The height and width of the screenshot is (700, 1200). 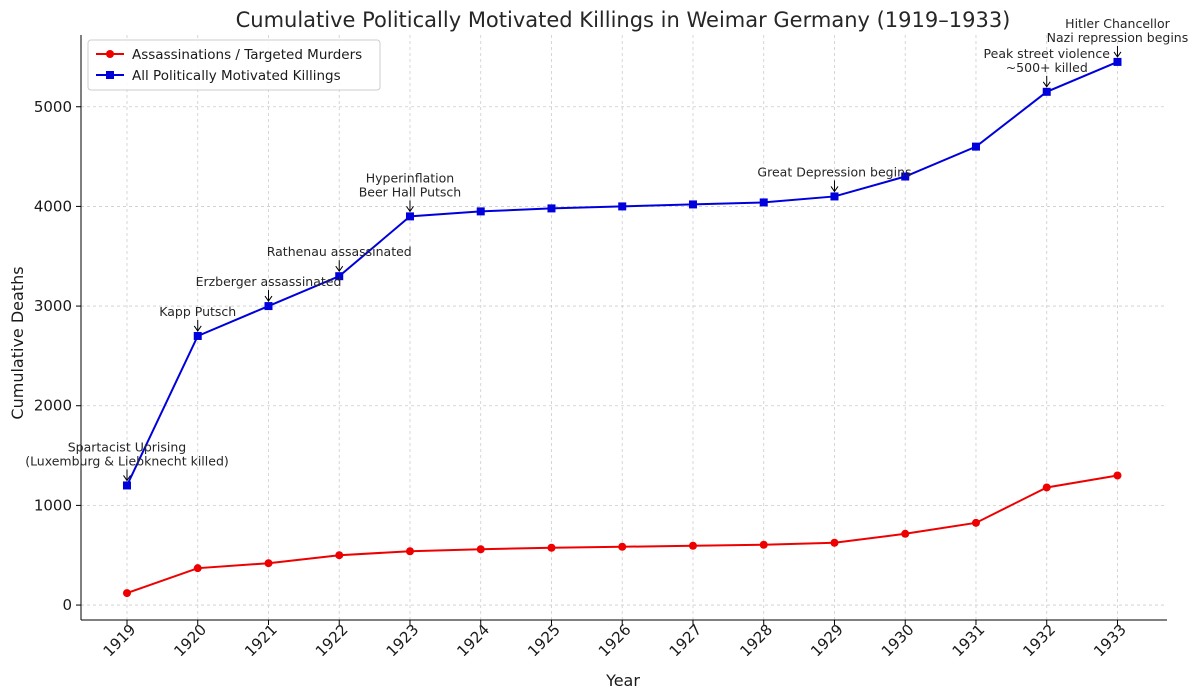 What do you see at coordinates (127, 460) in the screenshot?
I see `annotation-text: (Luxemburg & Liebknecht killed)` at bounding box center [127, 460].